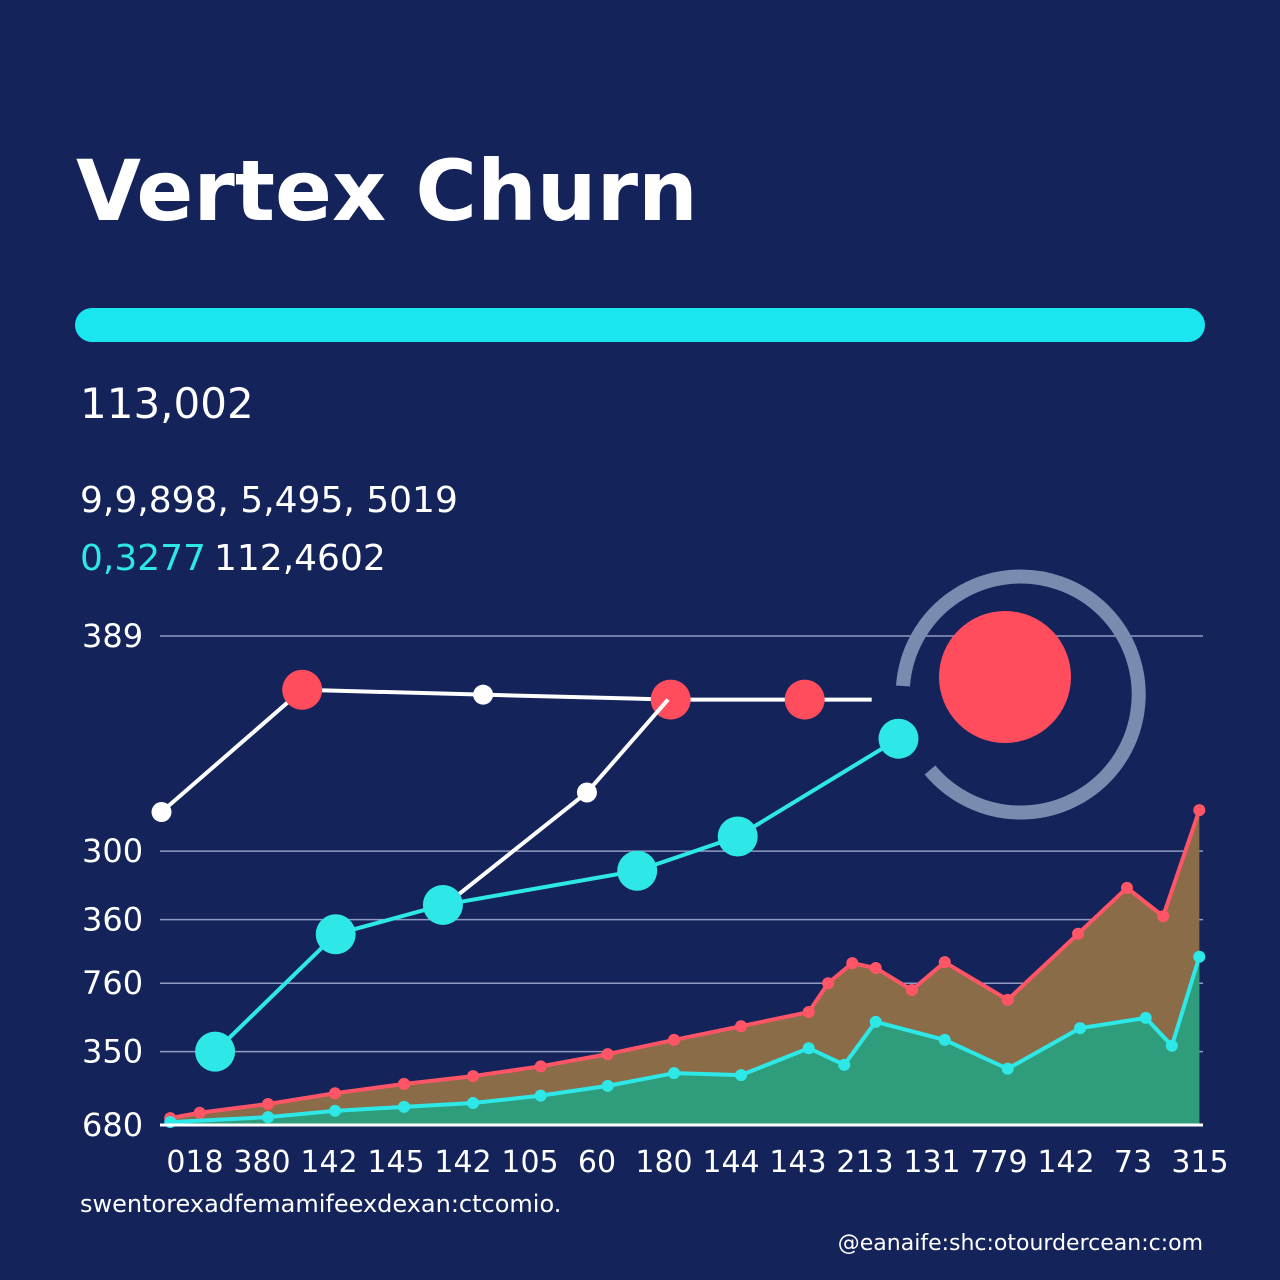 The height and width of the screenshot is (1280, 1280). Describe the element at coordinates (112, 636) in the screenshot. I see `y-tick-label: 389` at that location.